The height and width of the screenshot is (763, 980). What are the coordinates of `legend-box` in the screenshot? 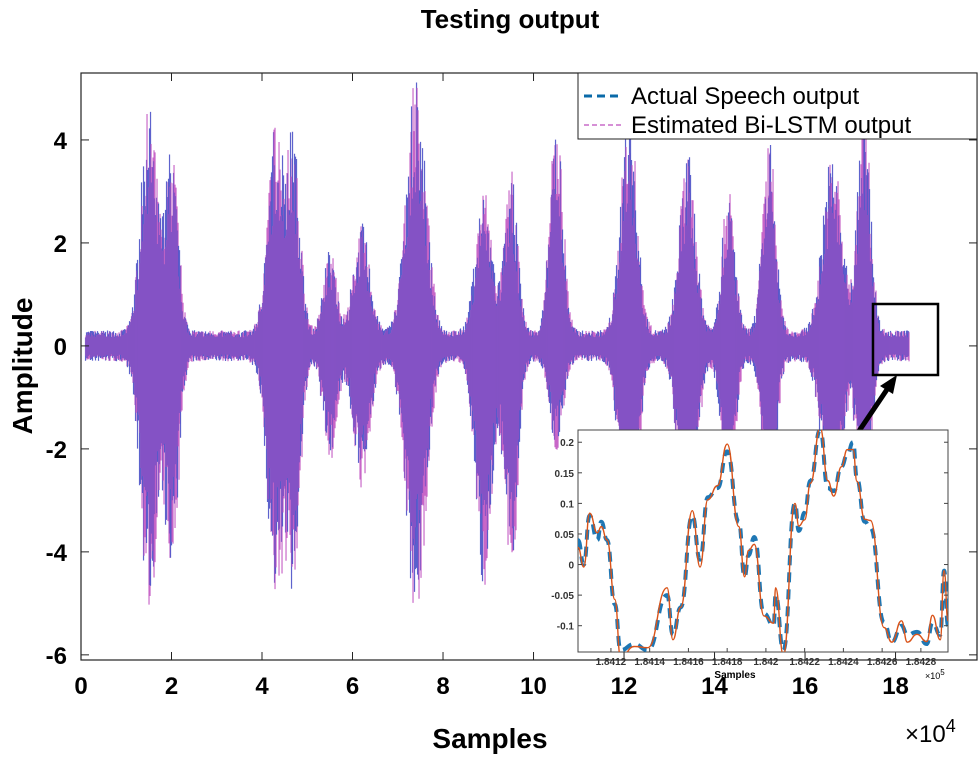 It's located at (777, 106).